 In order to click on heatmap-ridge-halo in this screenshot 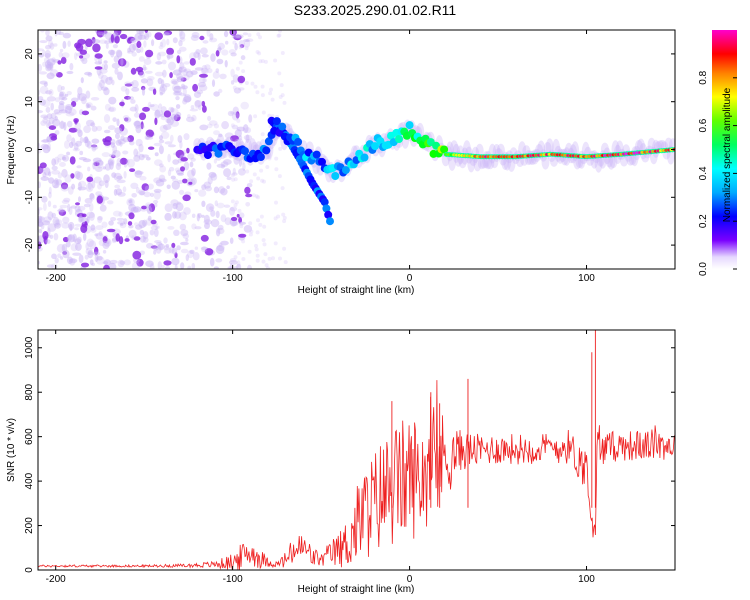, I will do `click(554, 161)`.